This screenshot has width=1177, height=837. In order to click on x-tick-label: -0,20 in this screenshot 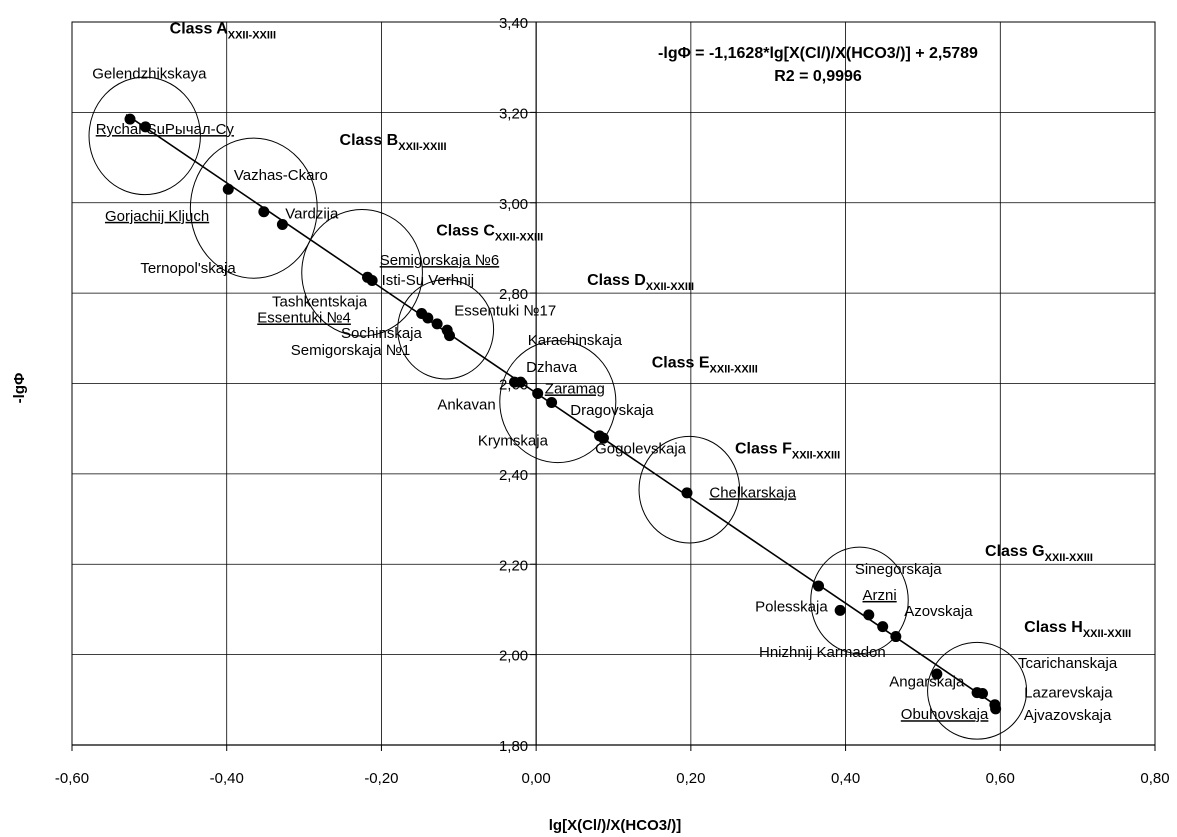, I will do `click(381, 778)`.